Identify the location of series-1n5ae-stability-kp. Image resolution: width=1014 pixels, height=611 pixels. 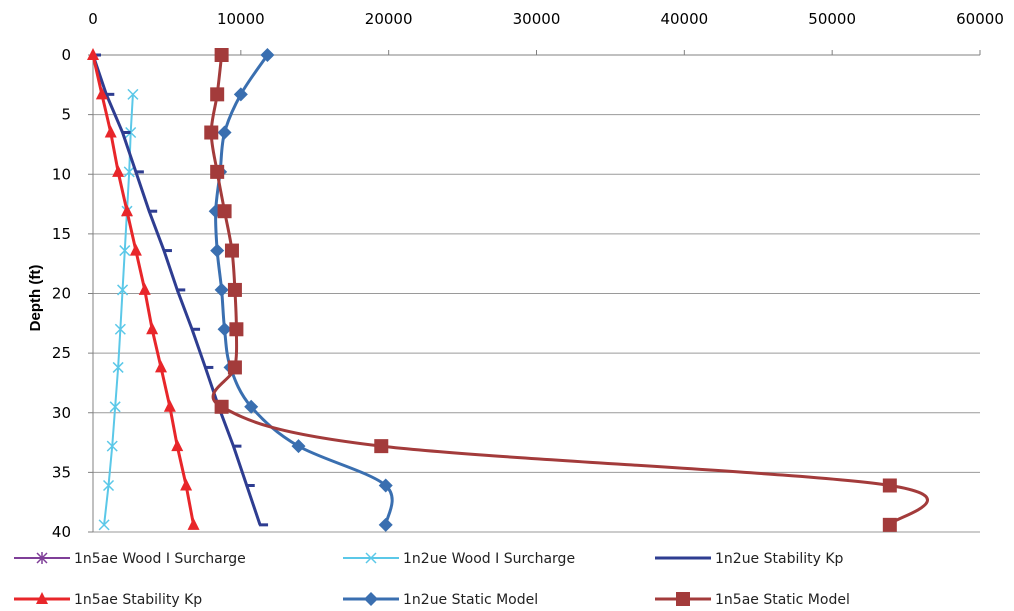
(143, 289).